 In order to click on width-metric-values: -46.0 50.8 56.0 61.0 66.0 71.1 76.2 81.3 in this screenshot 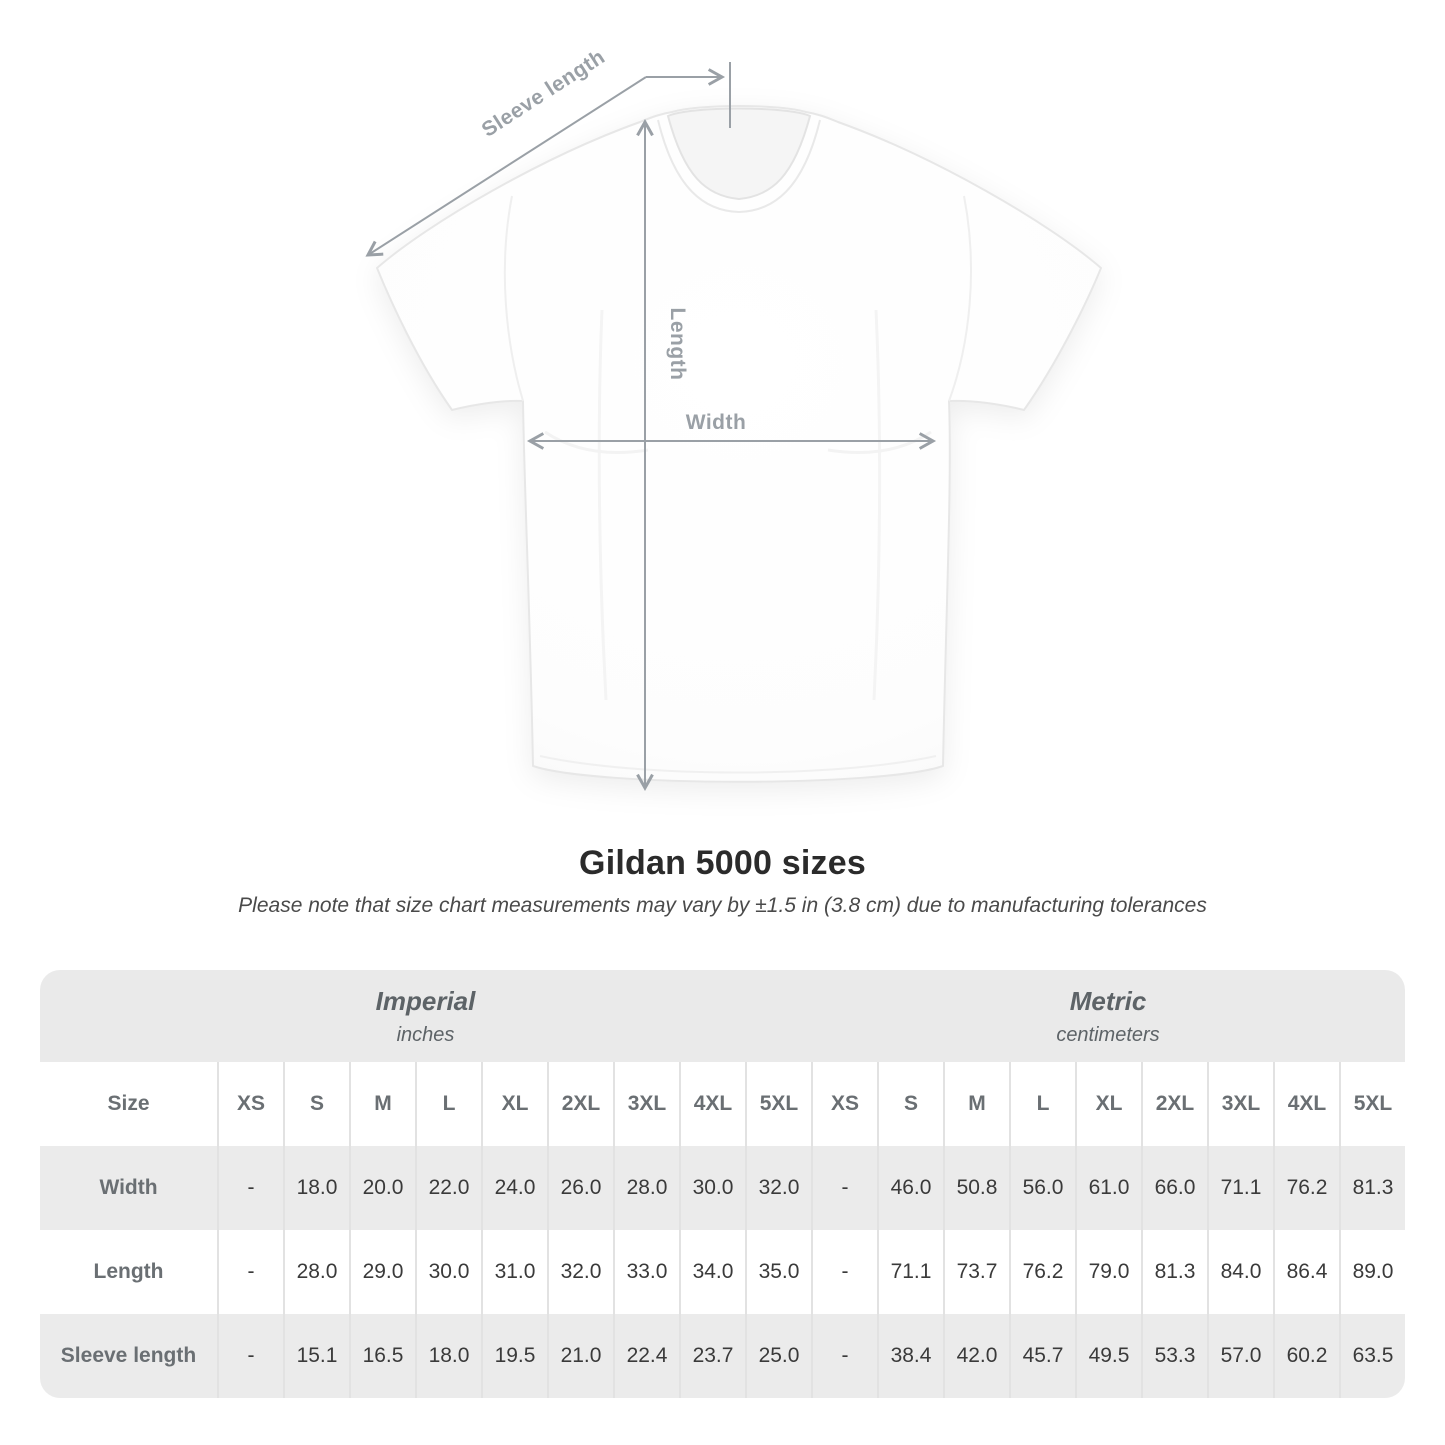, I will do `click(1108, 1188)`.